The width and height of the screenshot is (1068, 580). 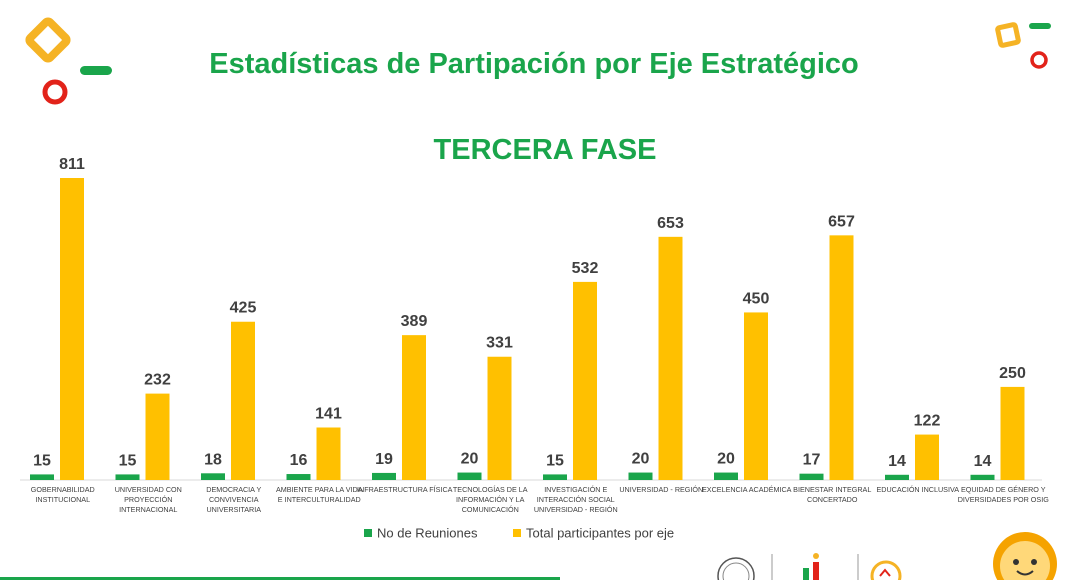 What do you see at coordinates (1023, 45) in the screenshot?
I see `logo-decoration-right-icon` at bounding box center [1023, 45].